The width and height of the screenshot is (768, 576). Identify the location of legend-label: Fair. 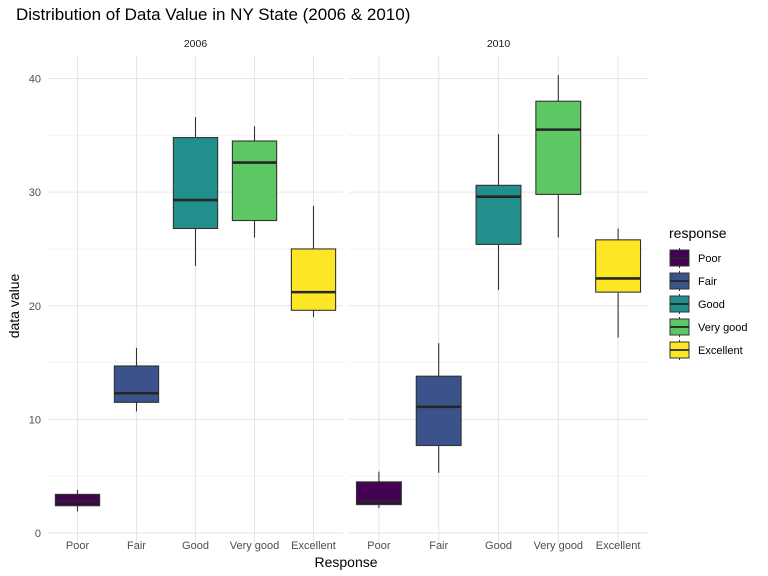
(707, 282).